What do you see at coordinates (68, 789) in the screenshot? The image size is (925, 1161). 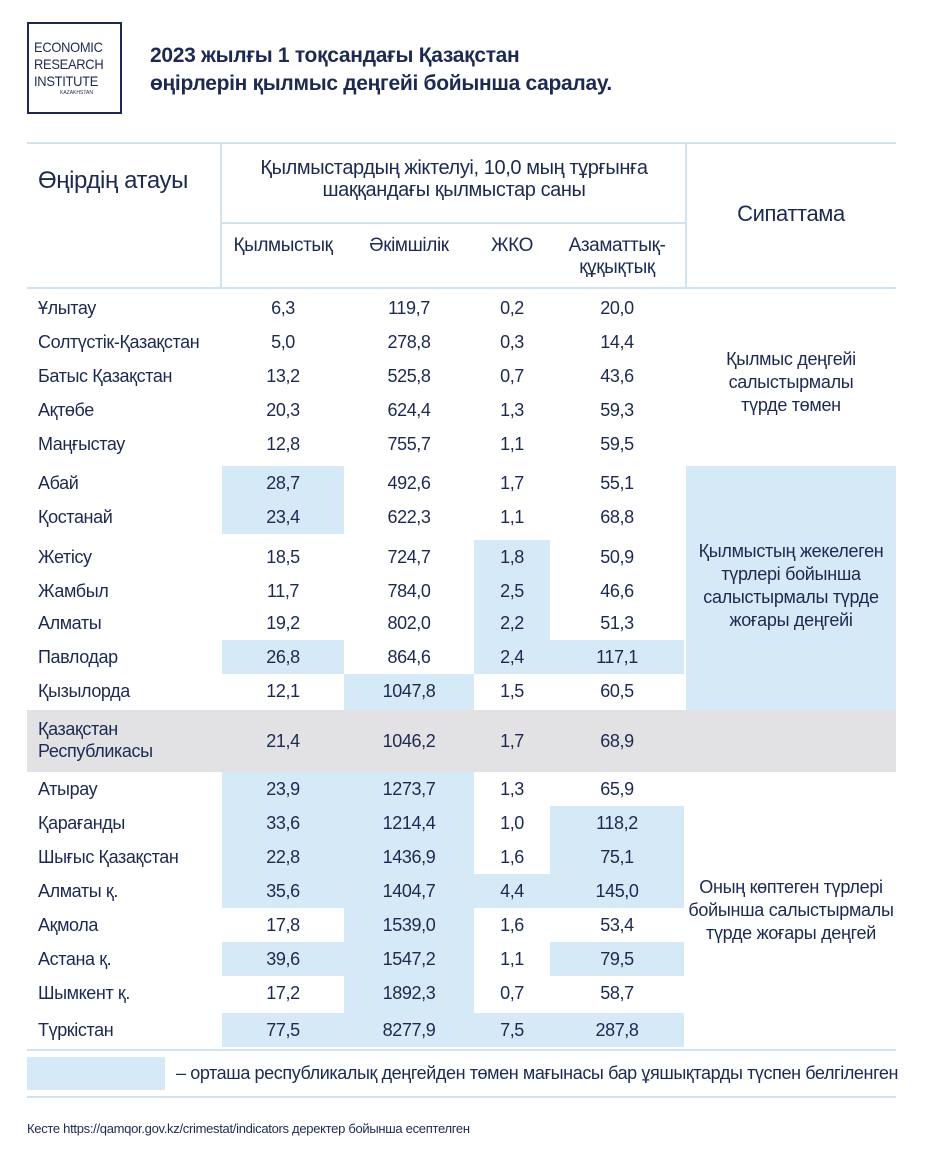 I see `cell-region-name: Атырау` at bounding box center [68, 789].